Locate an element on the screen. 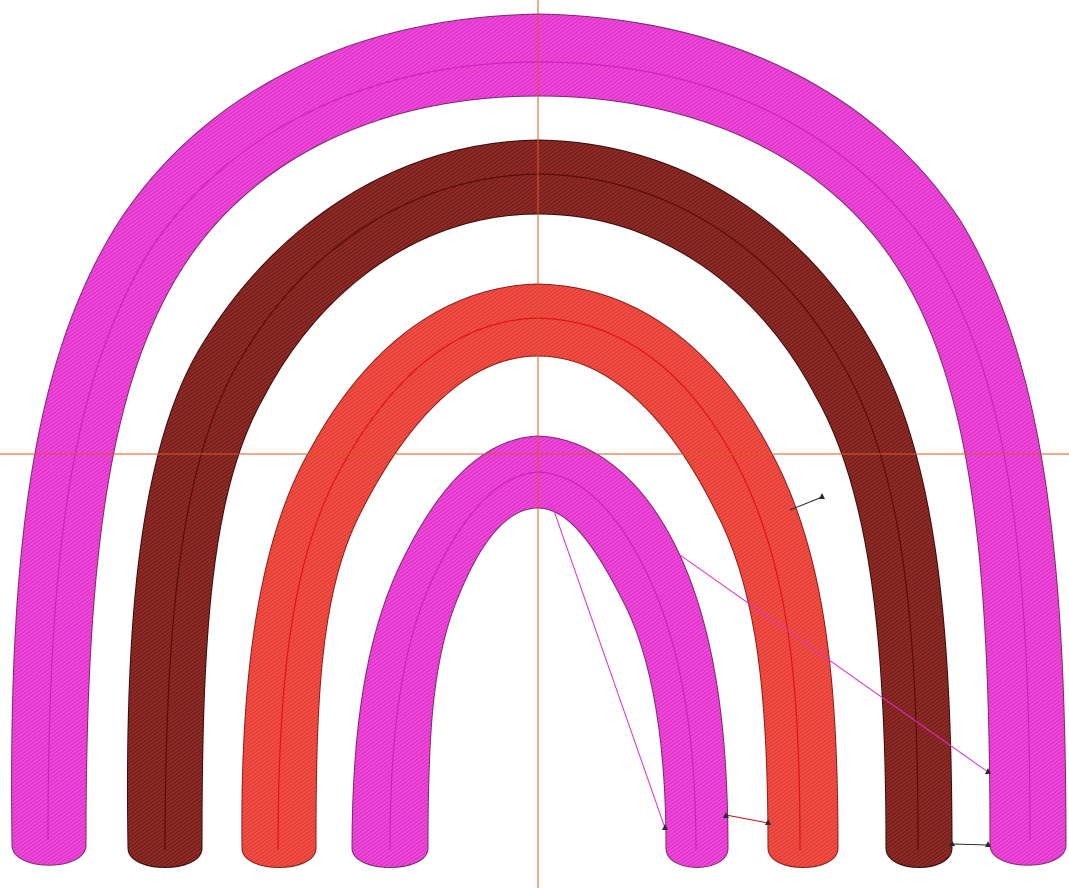 The width and height of the screenshot is (1069, 888). stitch-nodes is located at coordinates (826, 670).